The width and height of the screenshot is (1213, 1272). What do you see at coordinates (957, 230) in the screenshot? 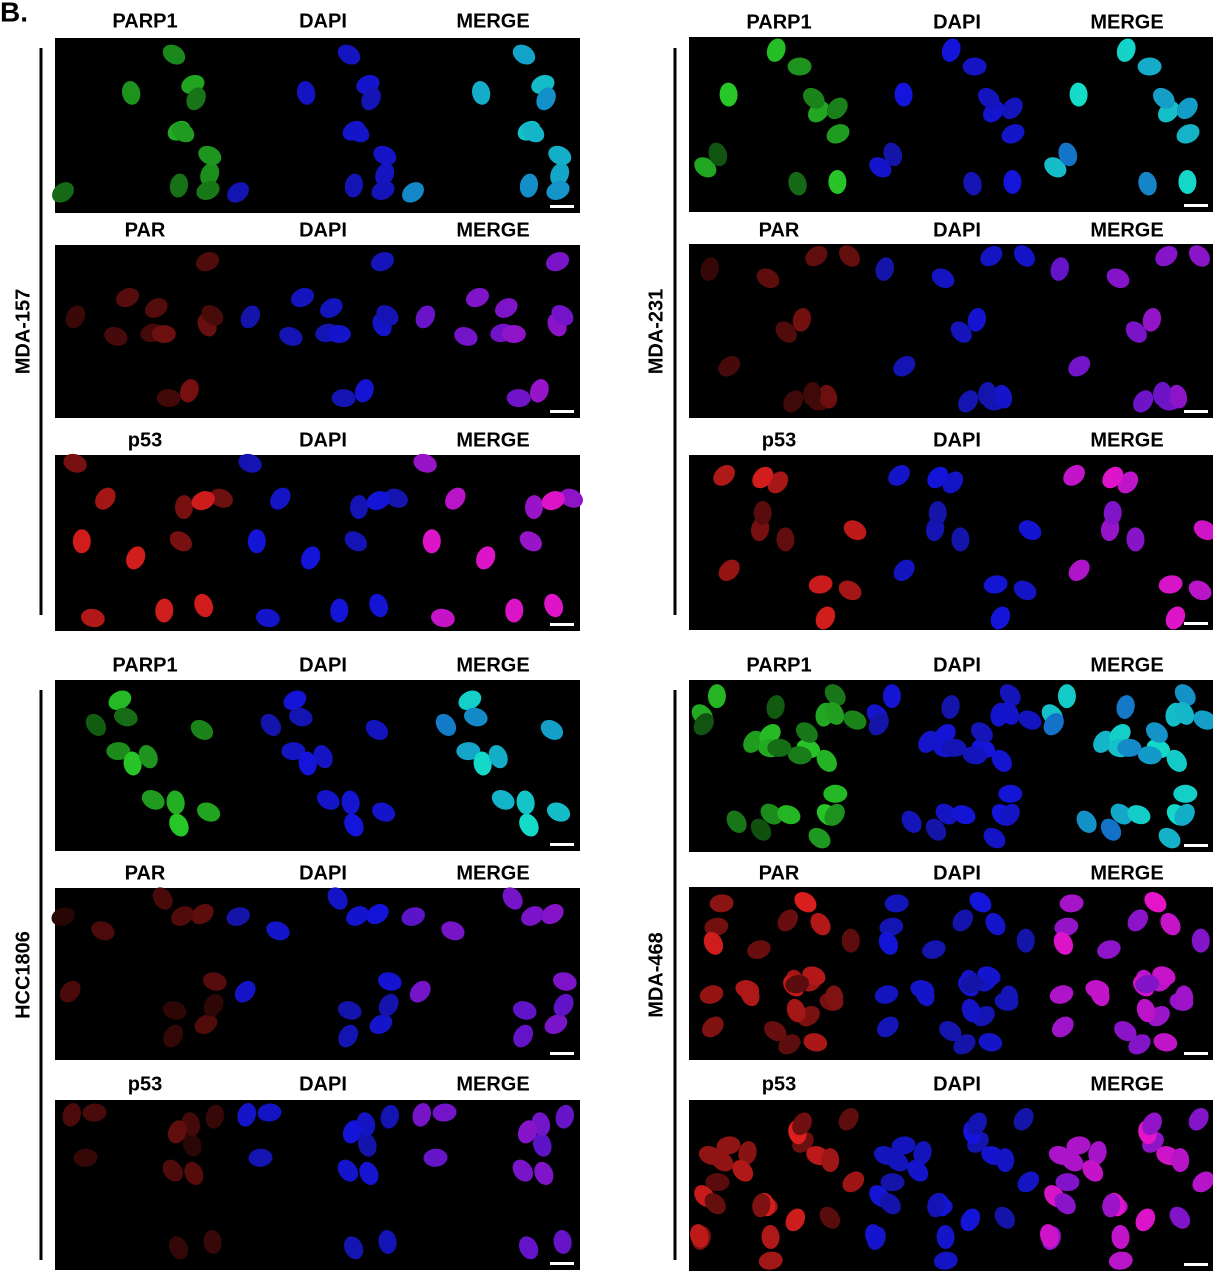
I see `channel-label: DAPI` at bounding box center [957, 230].